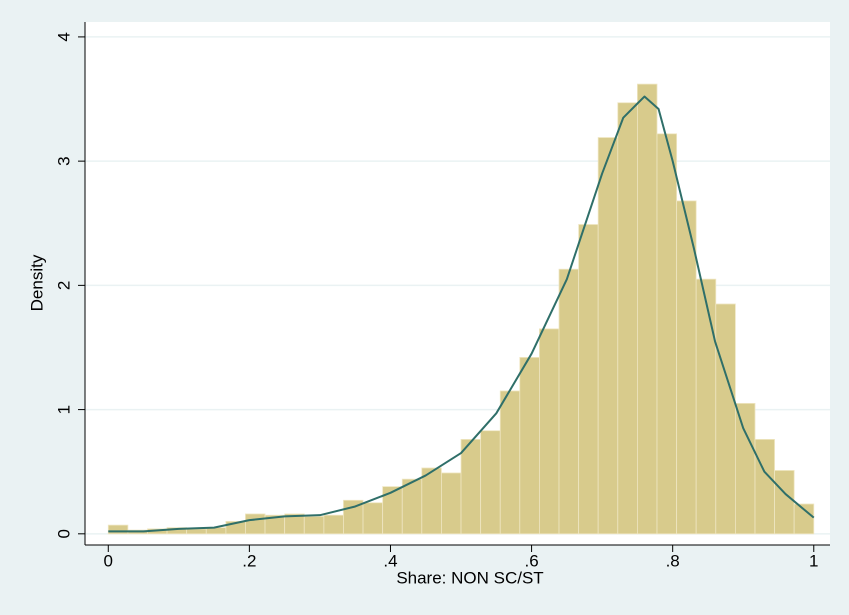 Image resolution: width=849 pixels, height=615 pixels. Describe the element at coordinates (63, 409) in the screenshot. I see `y-tick-label: 1` at that location.